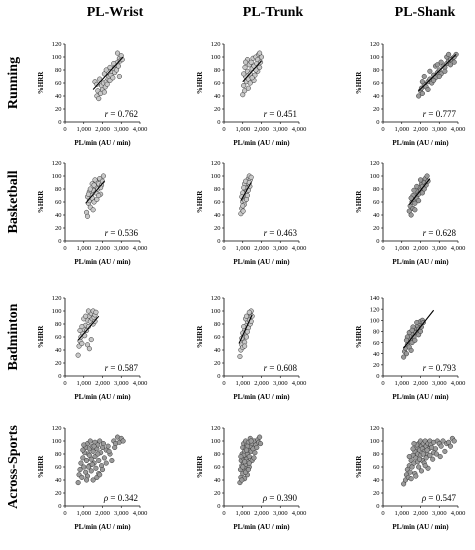  I want to click on correlation-value: = 0.777, so click(441, 114).